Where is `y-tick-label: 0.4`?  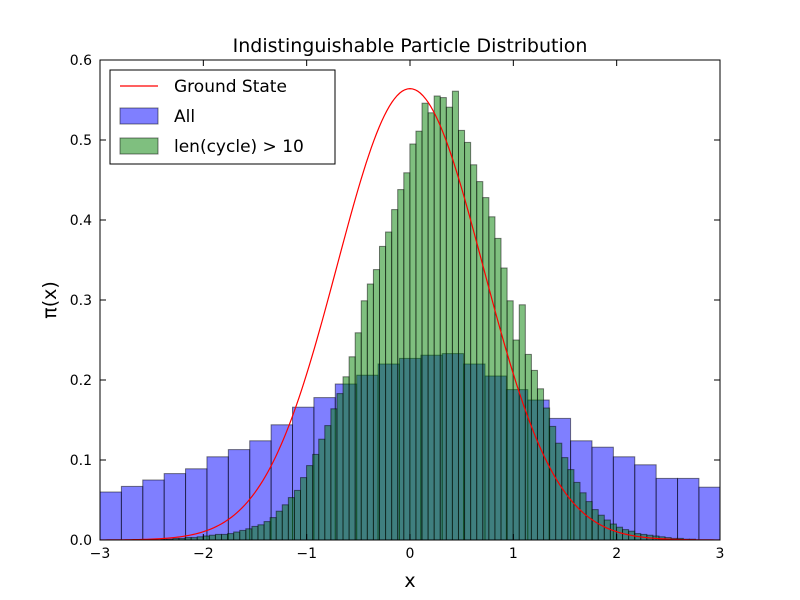
y-tick-label: 0.4 is located at coordinates (81, 221).